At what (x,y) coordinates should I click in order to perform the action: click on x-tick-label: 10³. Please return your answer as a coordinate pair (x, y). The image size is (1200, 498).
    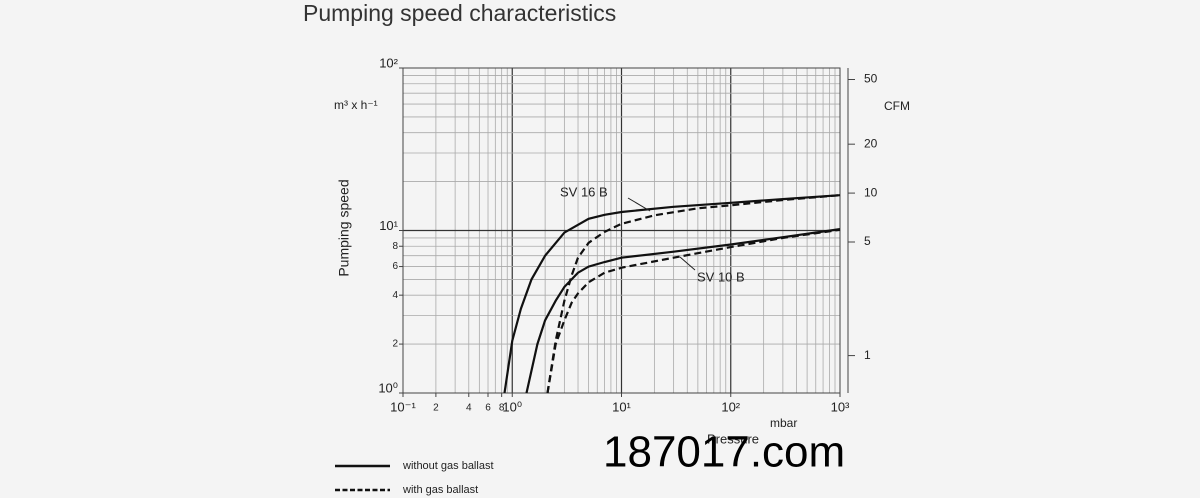
    Looking at the image, I should click on (840, 406).